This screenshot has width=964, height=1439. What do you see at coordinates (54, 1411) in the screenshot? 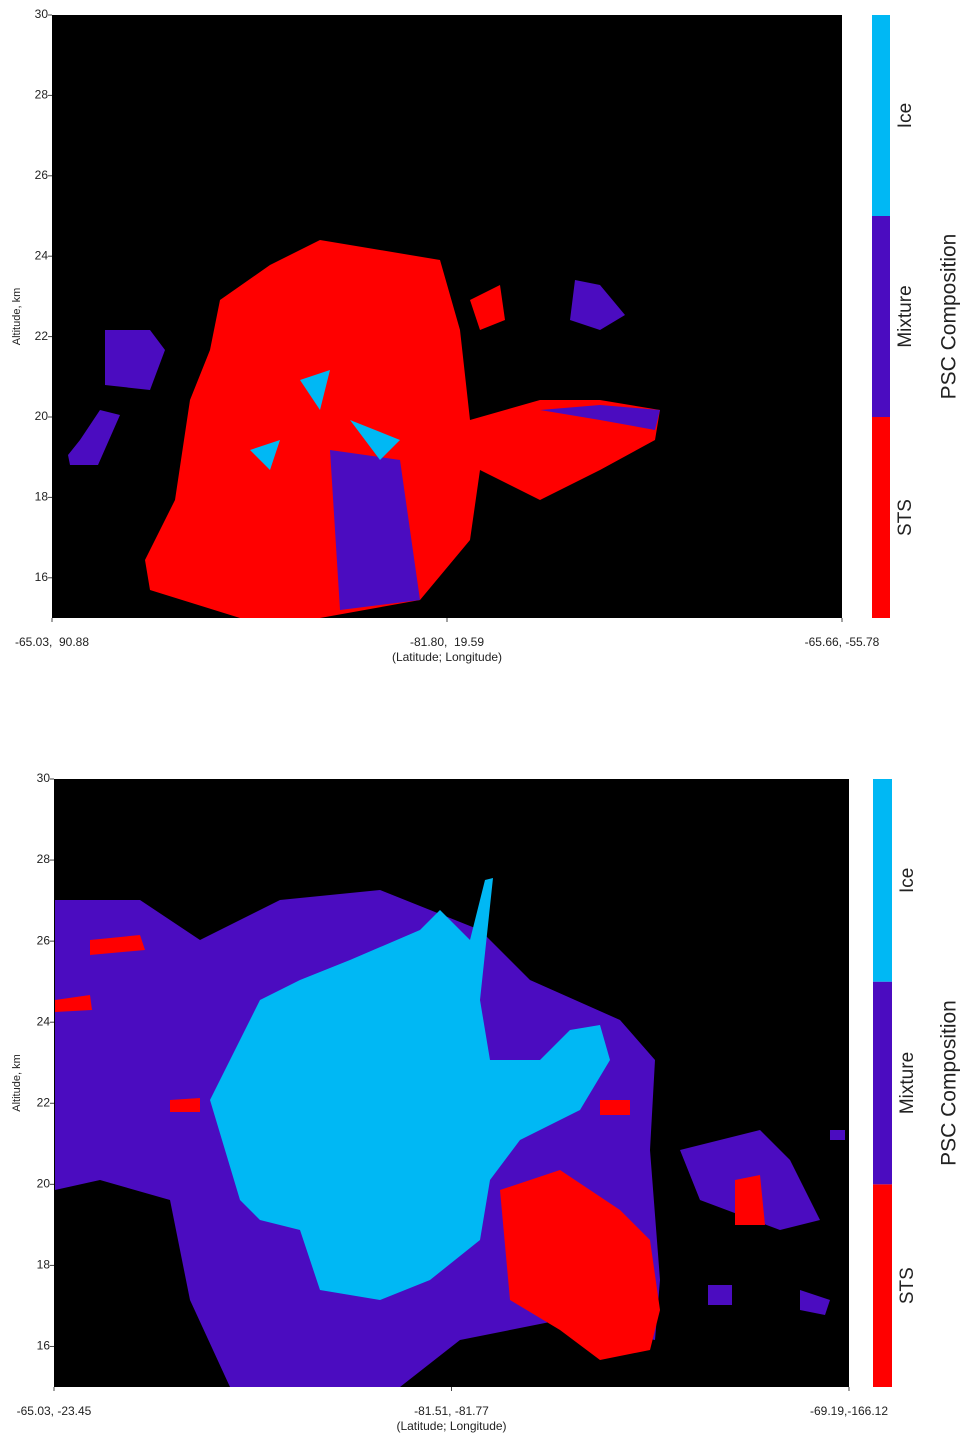
I see `x-tick-label: -65.03, -23.45` at bounding box center [54, 1411].